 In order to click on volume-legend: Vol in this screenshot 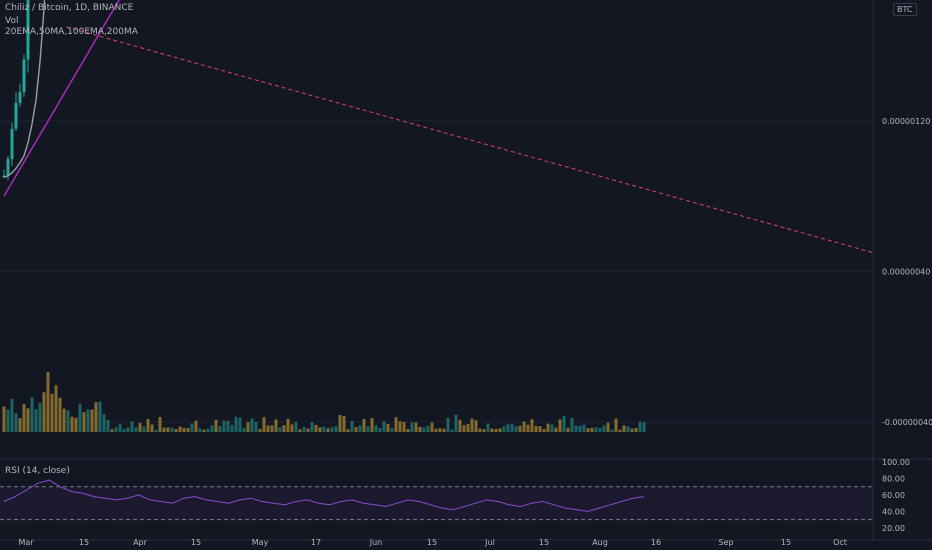, I will do `click(12, 21)`.